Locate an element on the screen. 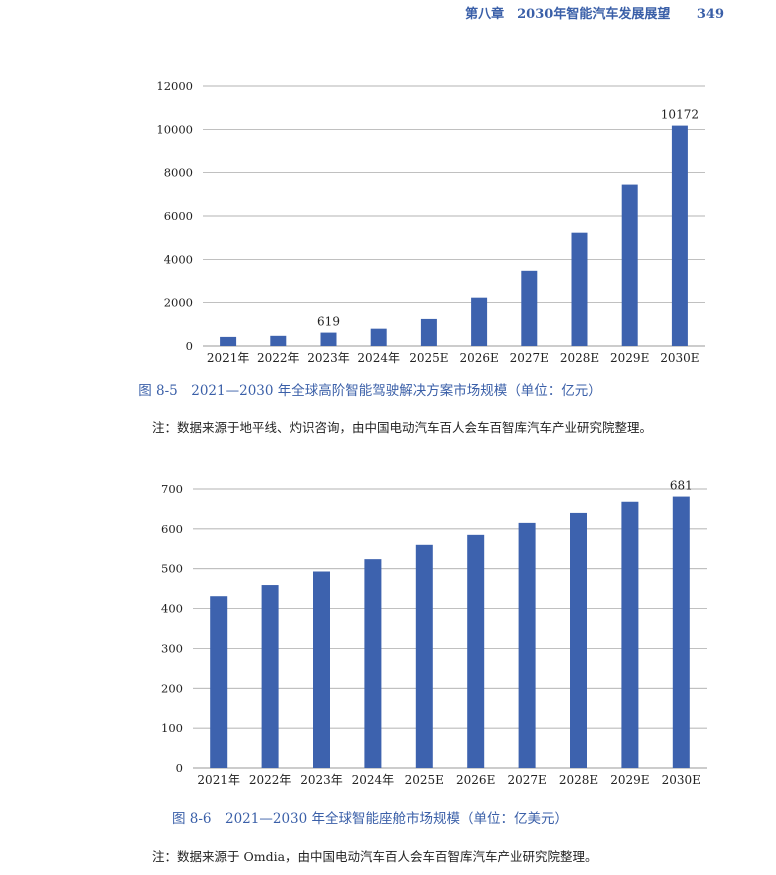 This screenshot has height=875, width=776. y-tick-label: 6000 is located at coordinates (178, 216).